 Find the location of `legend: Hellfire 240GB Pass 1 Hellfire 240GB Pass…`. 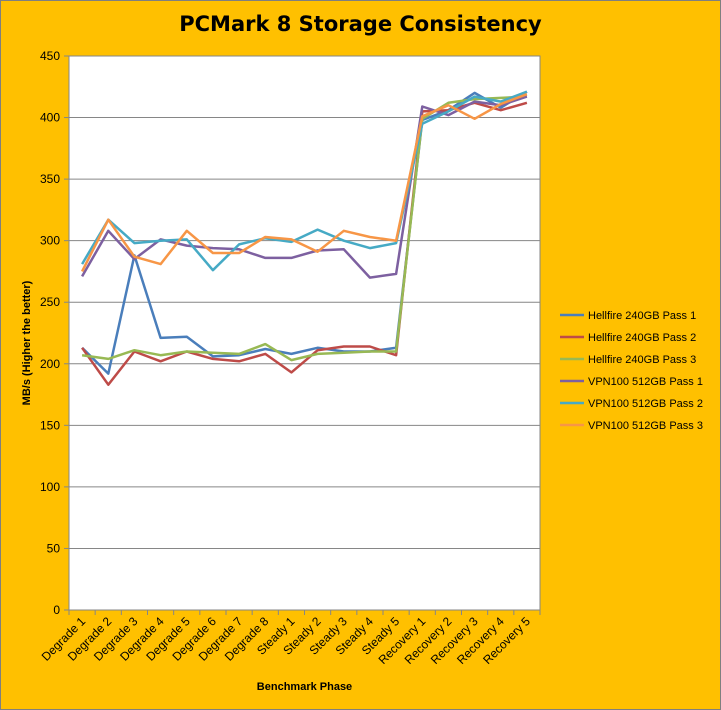

legend: Hellfire 240GB Pass 1 Hellfire 240GB Pass… is located at coordinates (631, 371).